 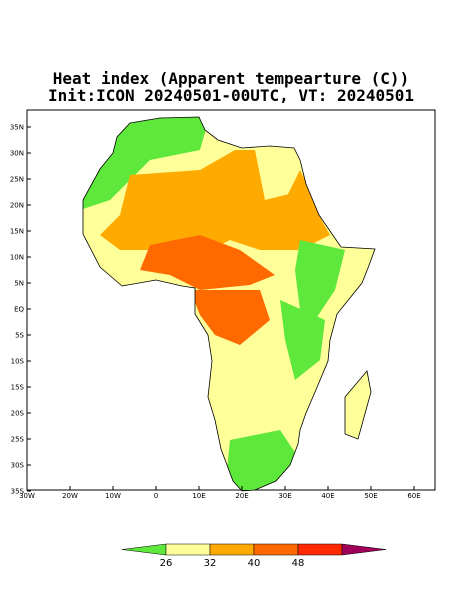 What do you see at coordinates (298, 563) in the screenshot?
I see `colorbar-label: 48` at bounding box center [298, 563].